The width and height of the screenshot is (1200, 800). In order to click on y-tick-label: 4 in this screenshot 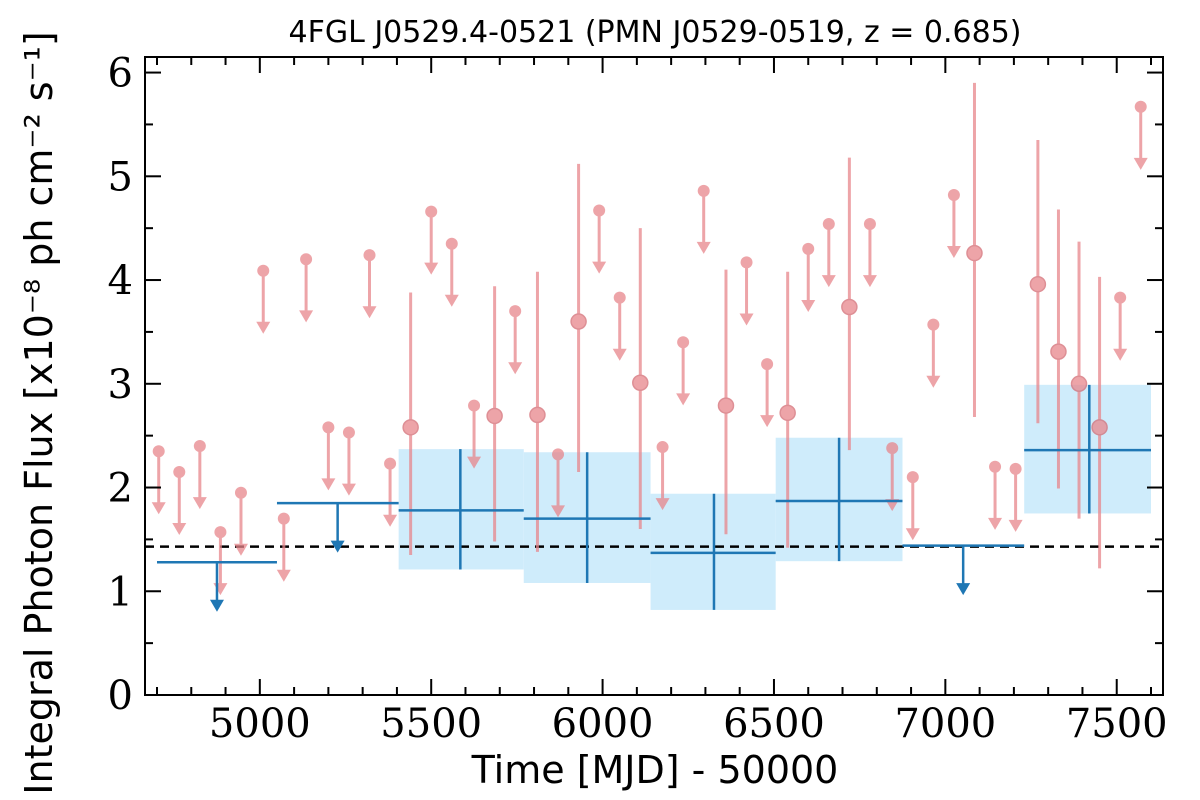, I will do `click(120, 281)`.